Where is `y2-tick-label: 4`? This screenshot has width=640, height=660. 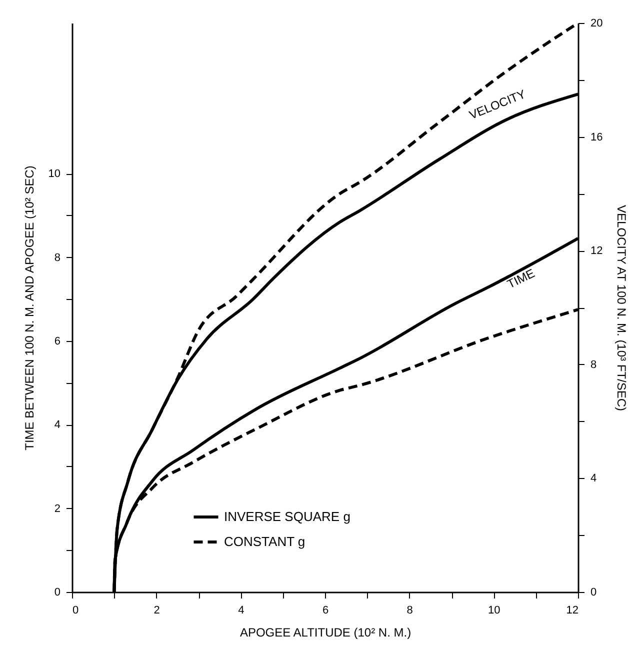
y2-tick-label: 4 is located at coordinates (593, 478).